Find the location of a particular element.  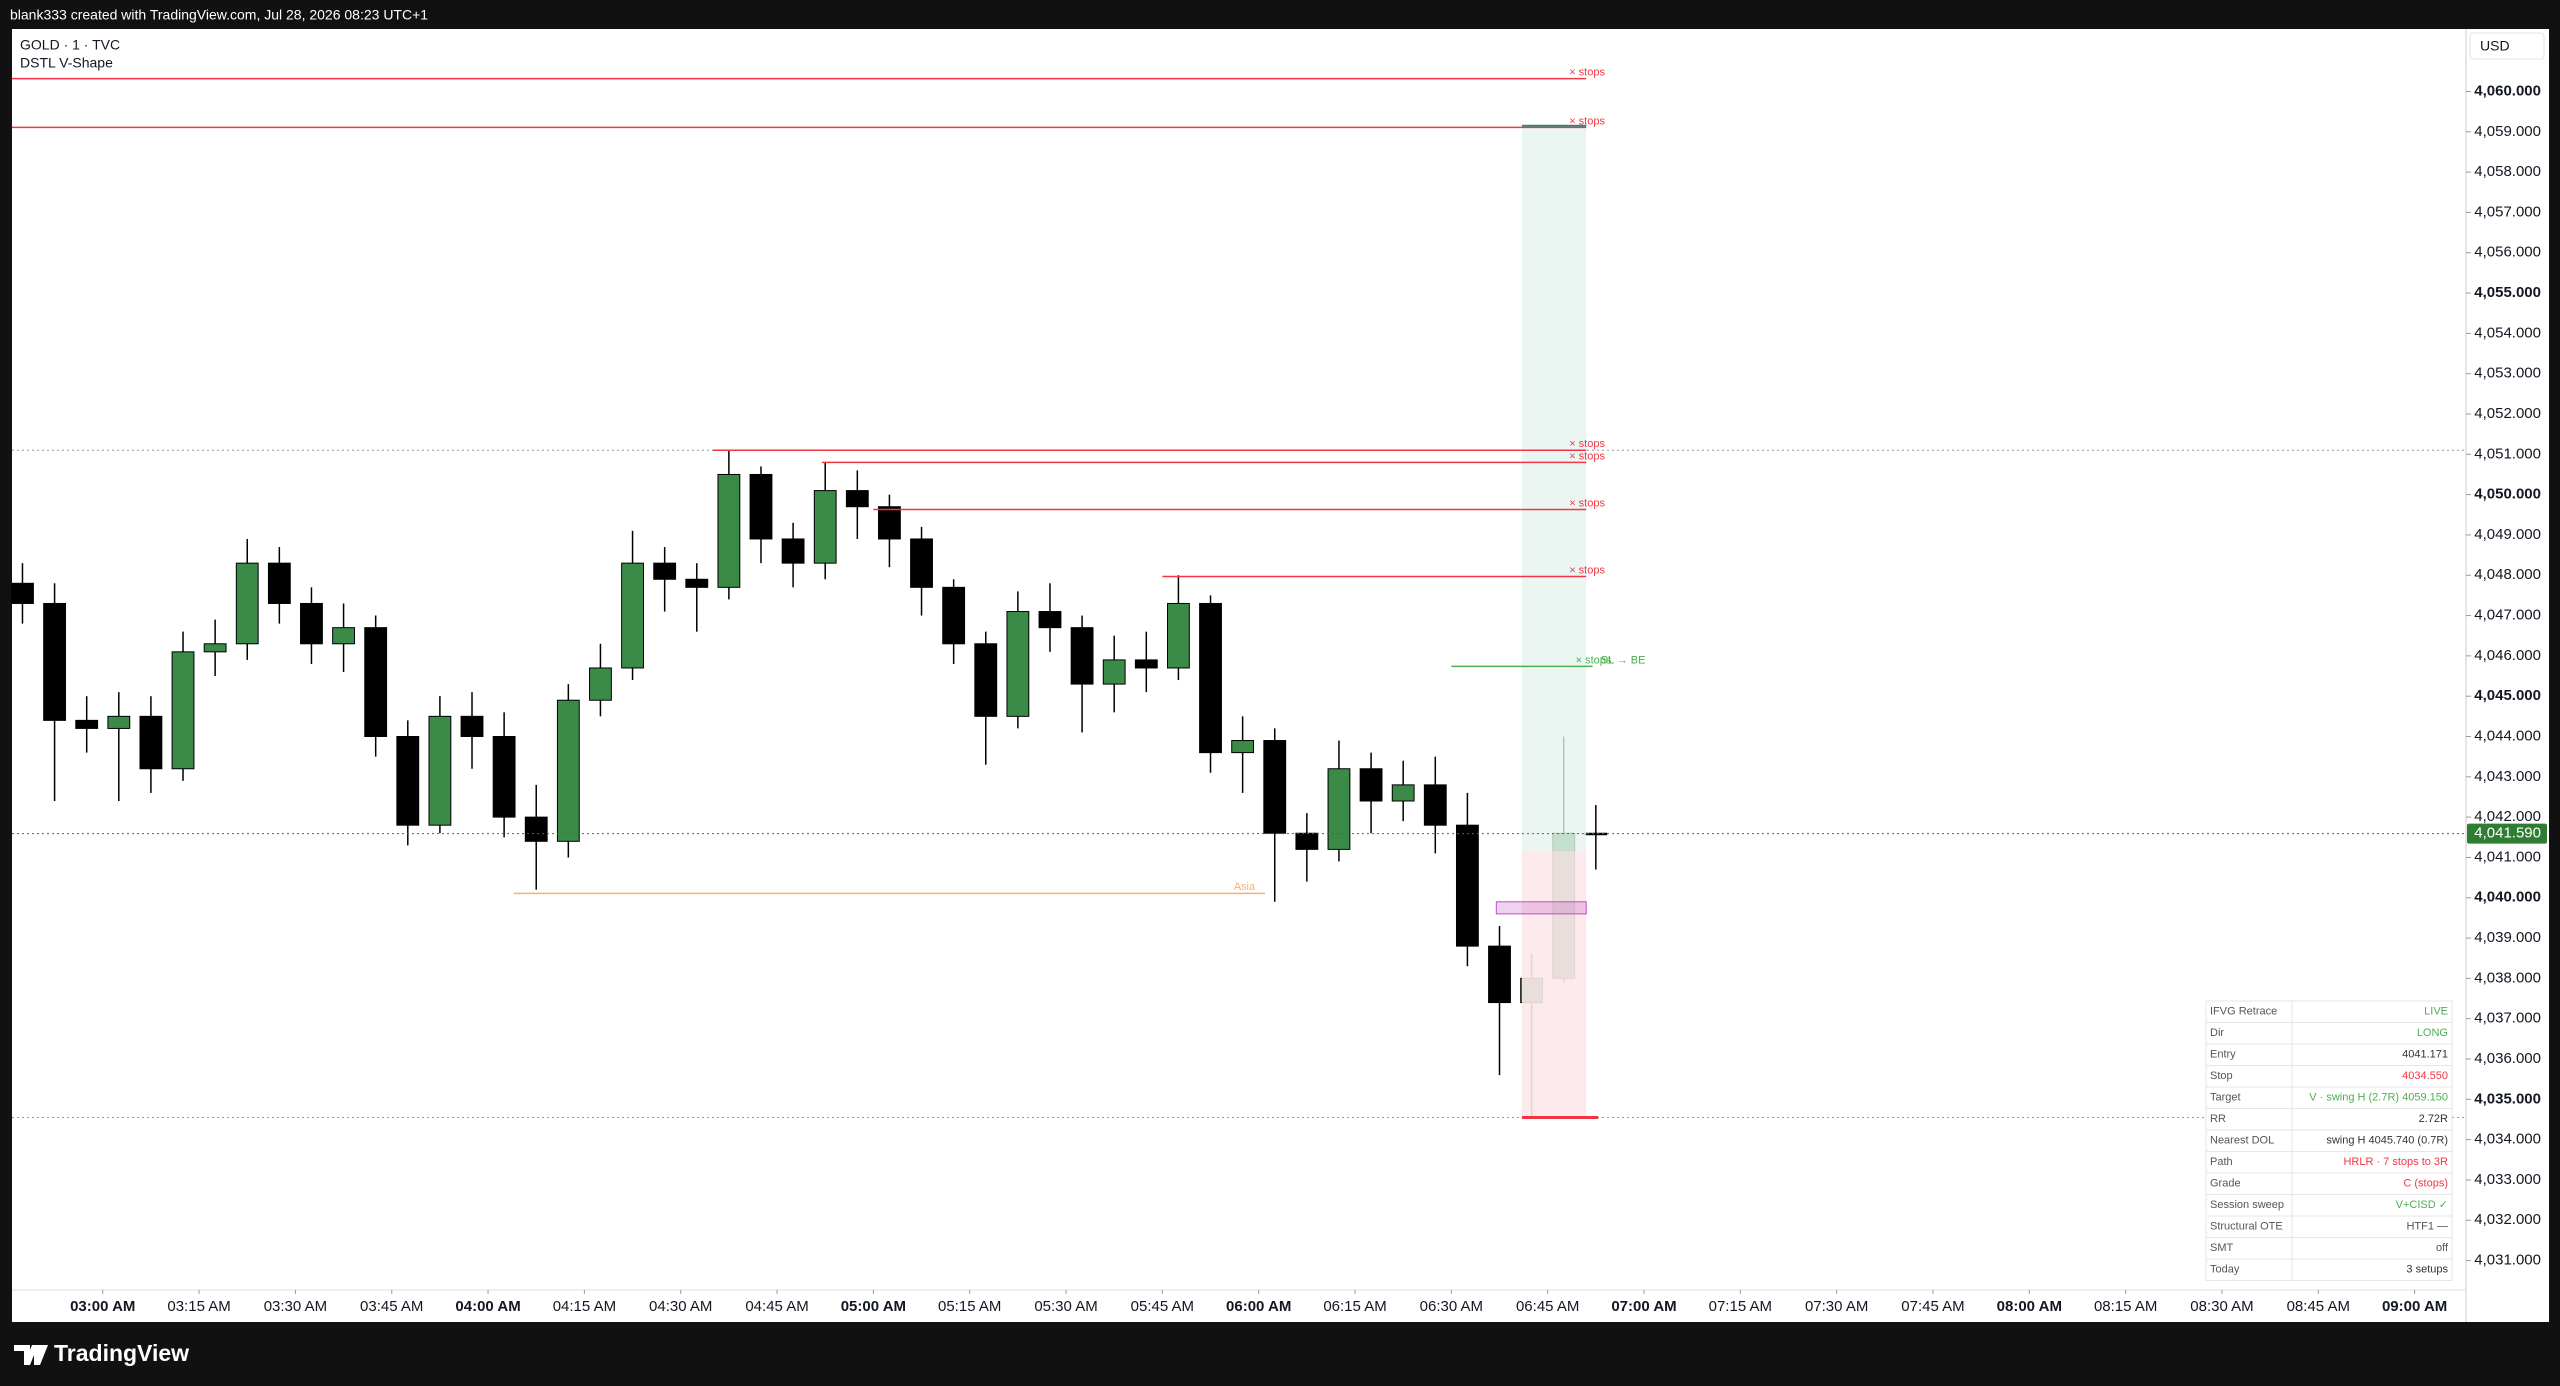

x-tick-label: 07:45 AM is located at coordinates (1932, 1306).